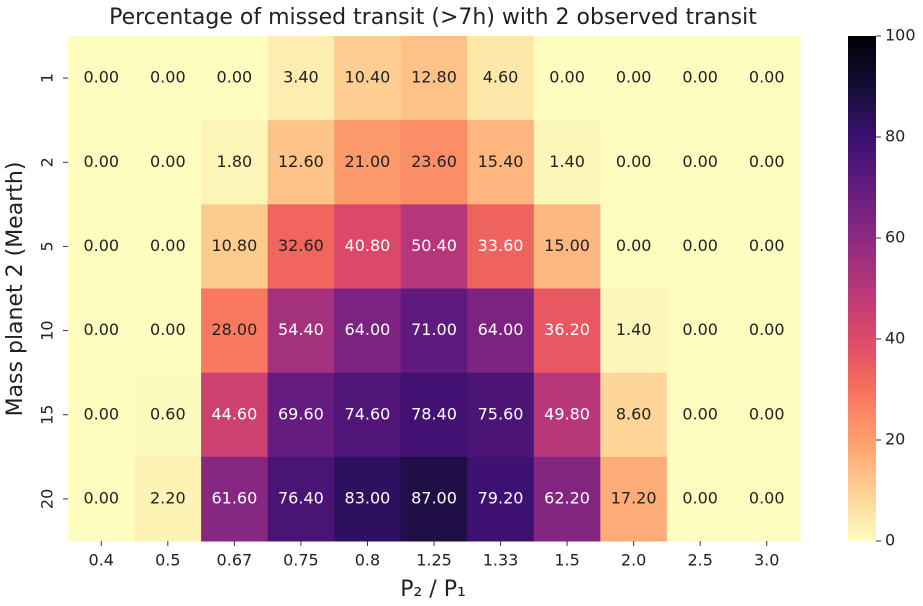  What do you see at coordinates (47, 330) in the screenshot?
I see `y-tick-label: 10` at bounding box center [47, 330].